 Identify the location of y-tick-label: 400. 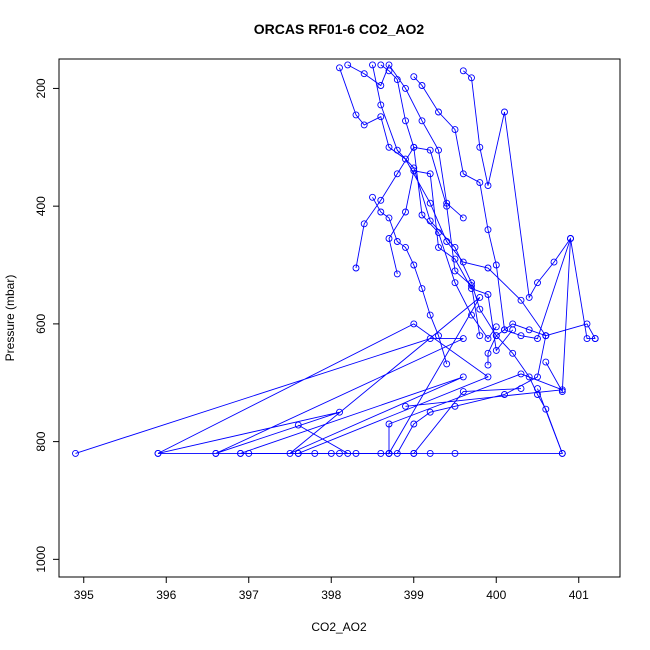
(41, 206).